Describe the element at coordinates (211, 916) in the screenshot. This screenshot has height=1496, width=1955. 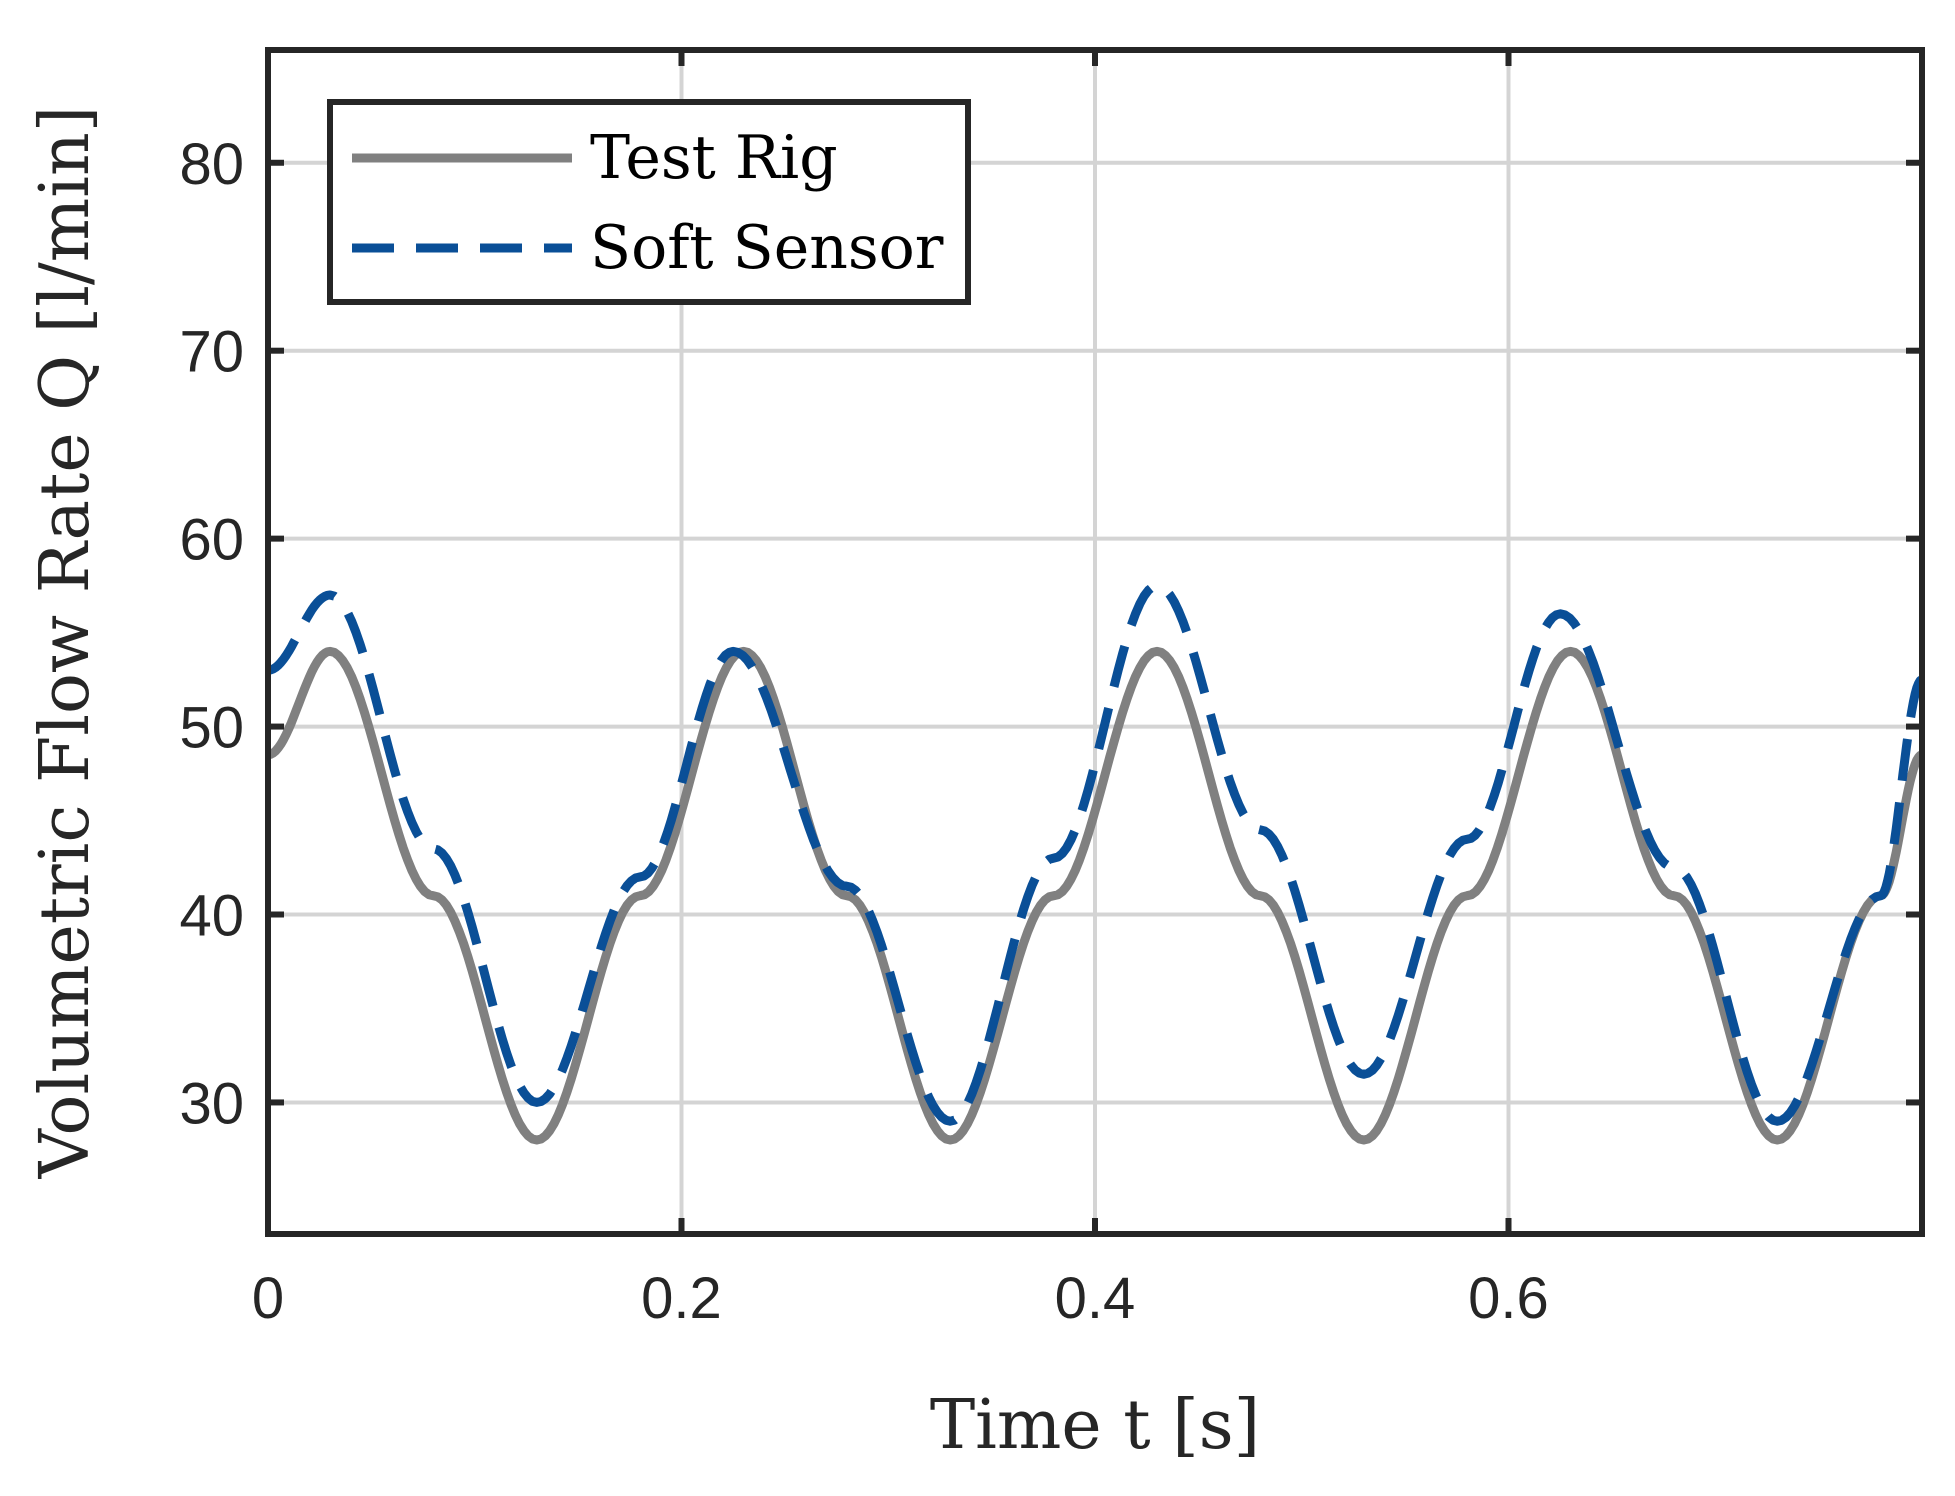
I see `y-tick-label: 40` at that location.